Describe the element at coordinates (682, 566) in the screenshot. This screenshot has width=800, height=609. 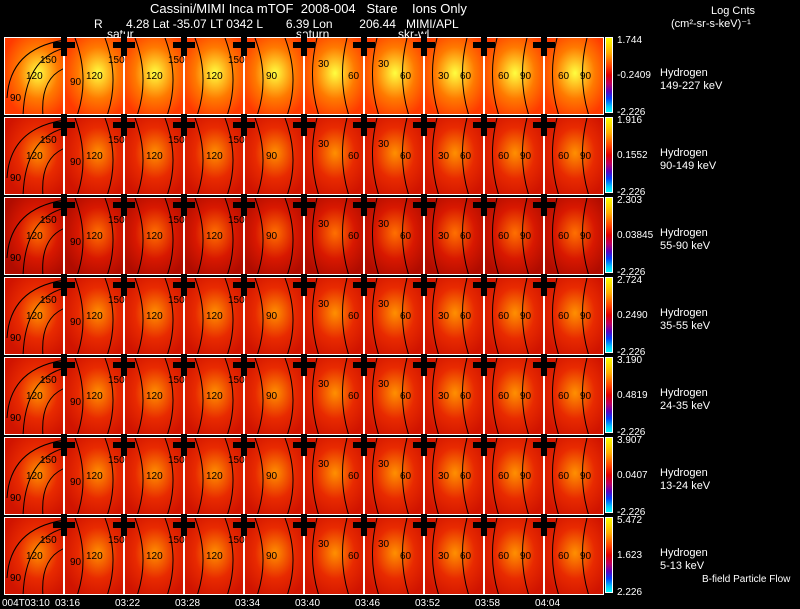
I see `energy-range-label: 5-13 keV` at that location.